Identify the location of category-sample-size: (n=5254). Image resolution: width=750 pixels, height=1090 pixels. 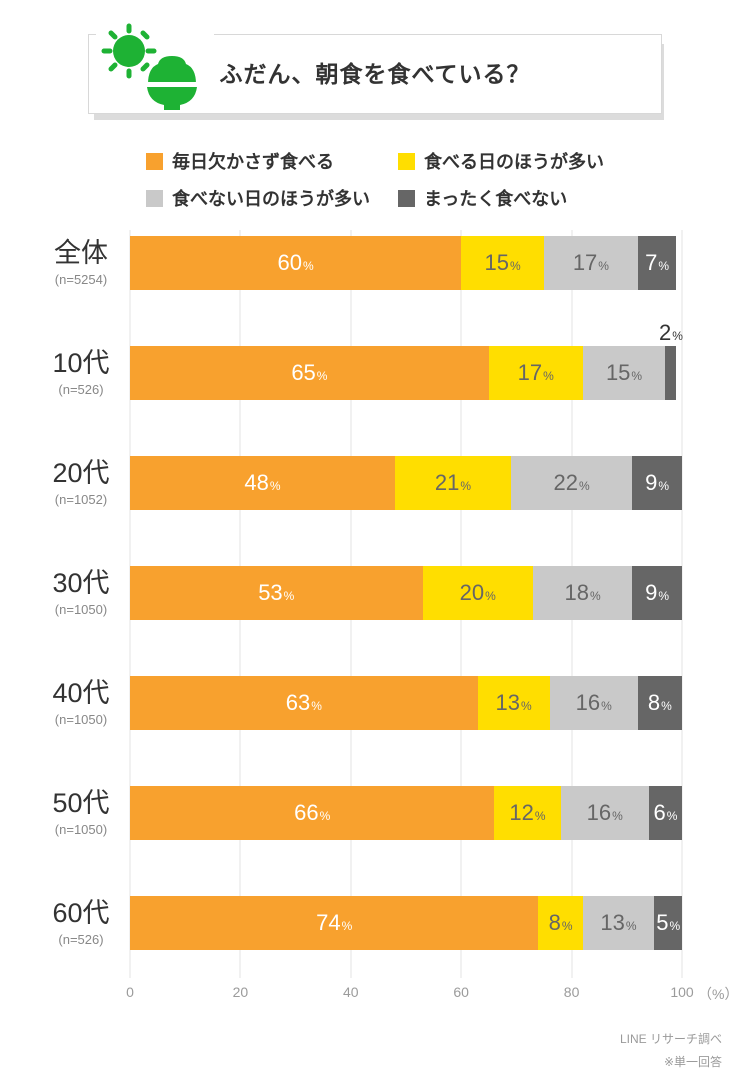
(81, 279).